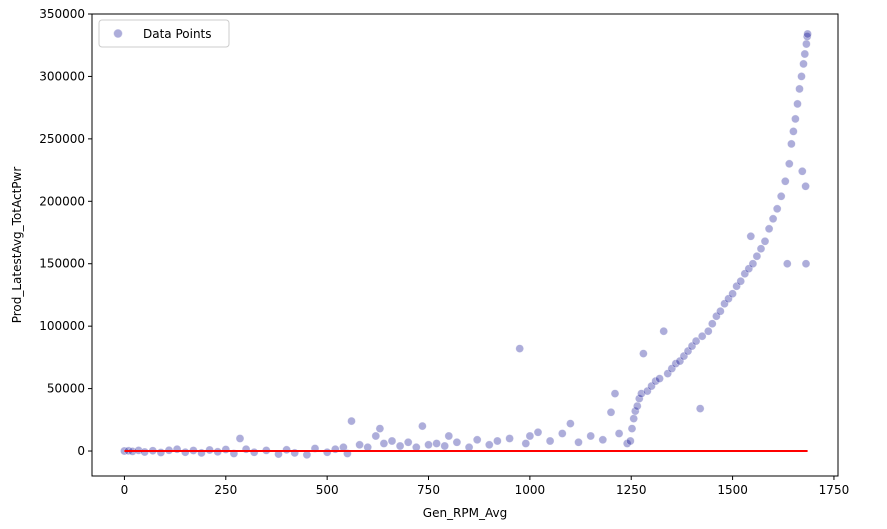 Image resolution: width=887 pixels, height=529 pixels. I want to click on y-tick-label: 350000, so click(62, 14).